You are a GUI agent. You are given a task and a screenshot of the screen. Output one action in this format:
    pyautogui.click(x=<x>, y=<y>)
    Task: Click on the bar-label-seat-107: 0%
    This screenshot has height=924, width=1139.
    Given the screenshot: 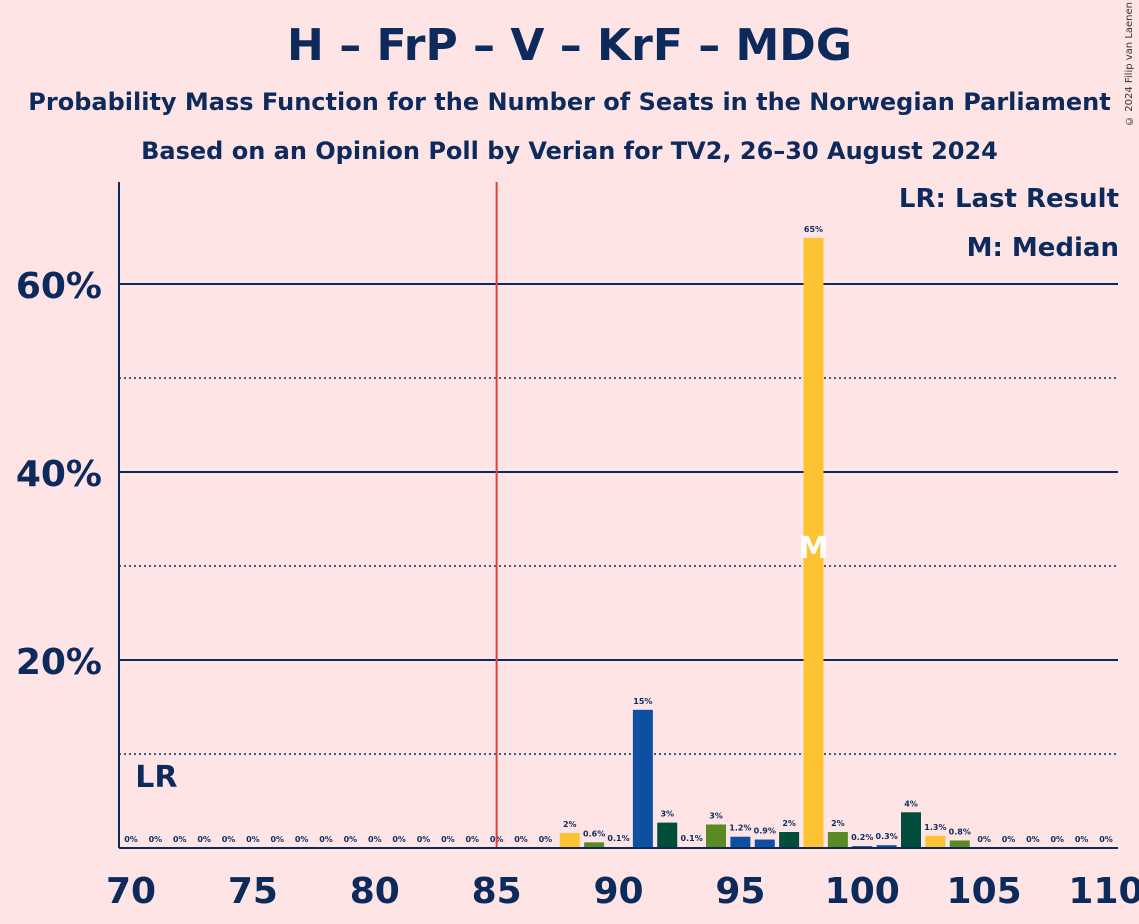 What is the action you would take?
    pyautogui.click(x=1033, y=839)
    